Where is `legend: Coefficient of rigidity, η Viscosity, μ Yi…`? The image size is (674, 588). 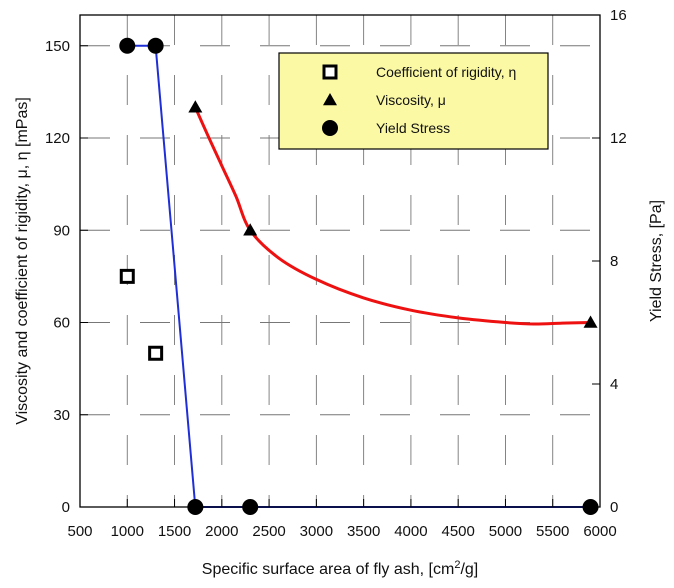
legend: Coefficient of rigidity, η Viscosity, μ Yi… is located at coordinates (413, 101).